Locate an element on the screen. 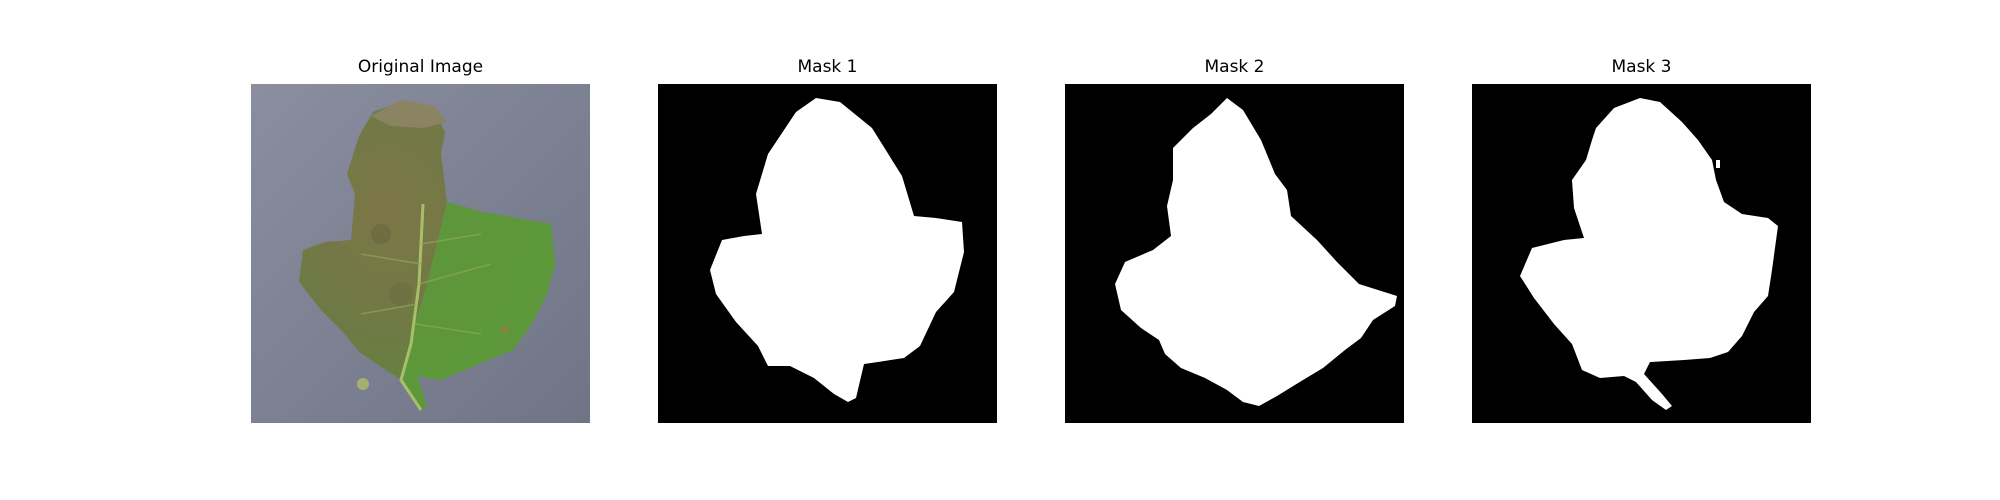 This screenshot has width=2000, height=500. original-image-title: Original Image is located at coordinates (420, 67).